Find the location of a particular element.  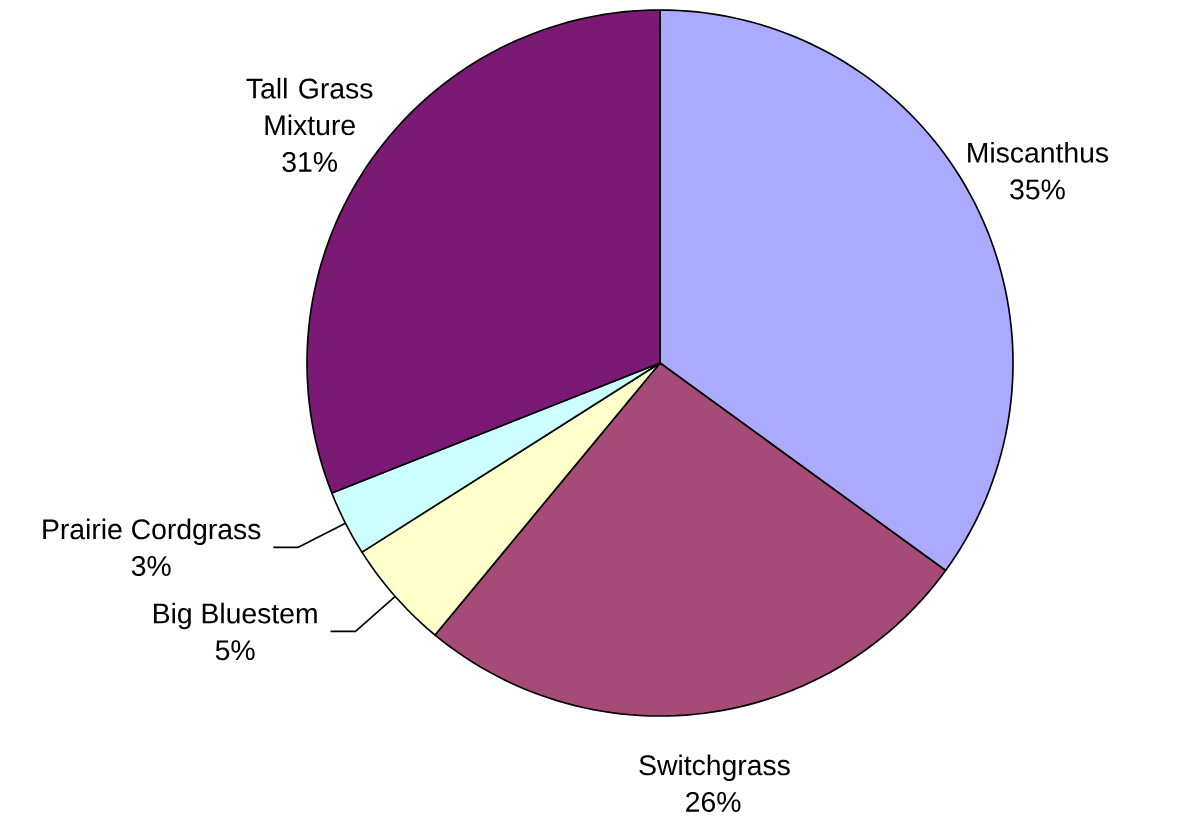

data-label: 26% is located at coordinates (713, 802).